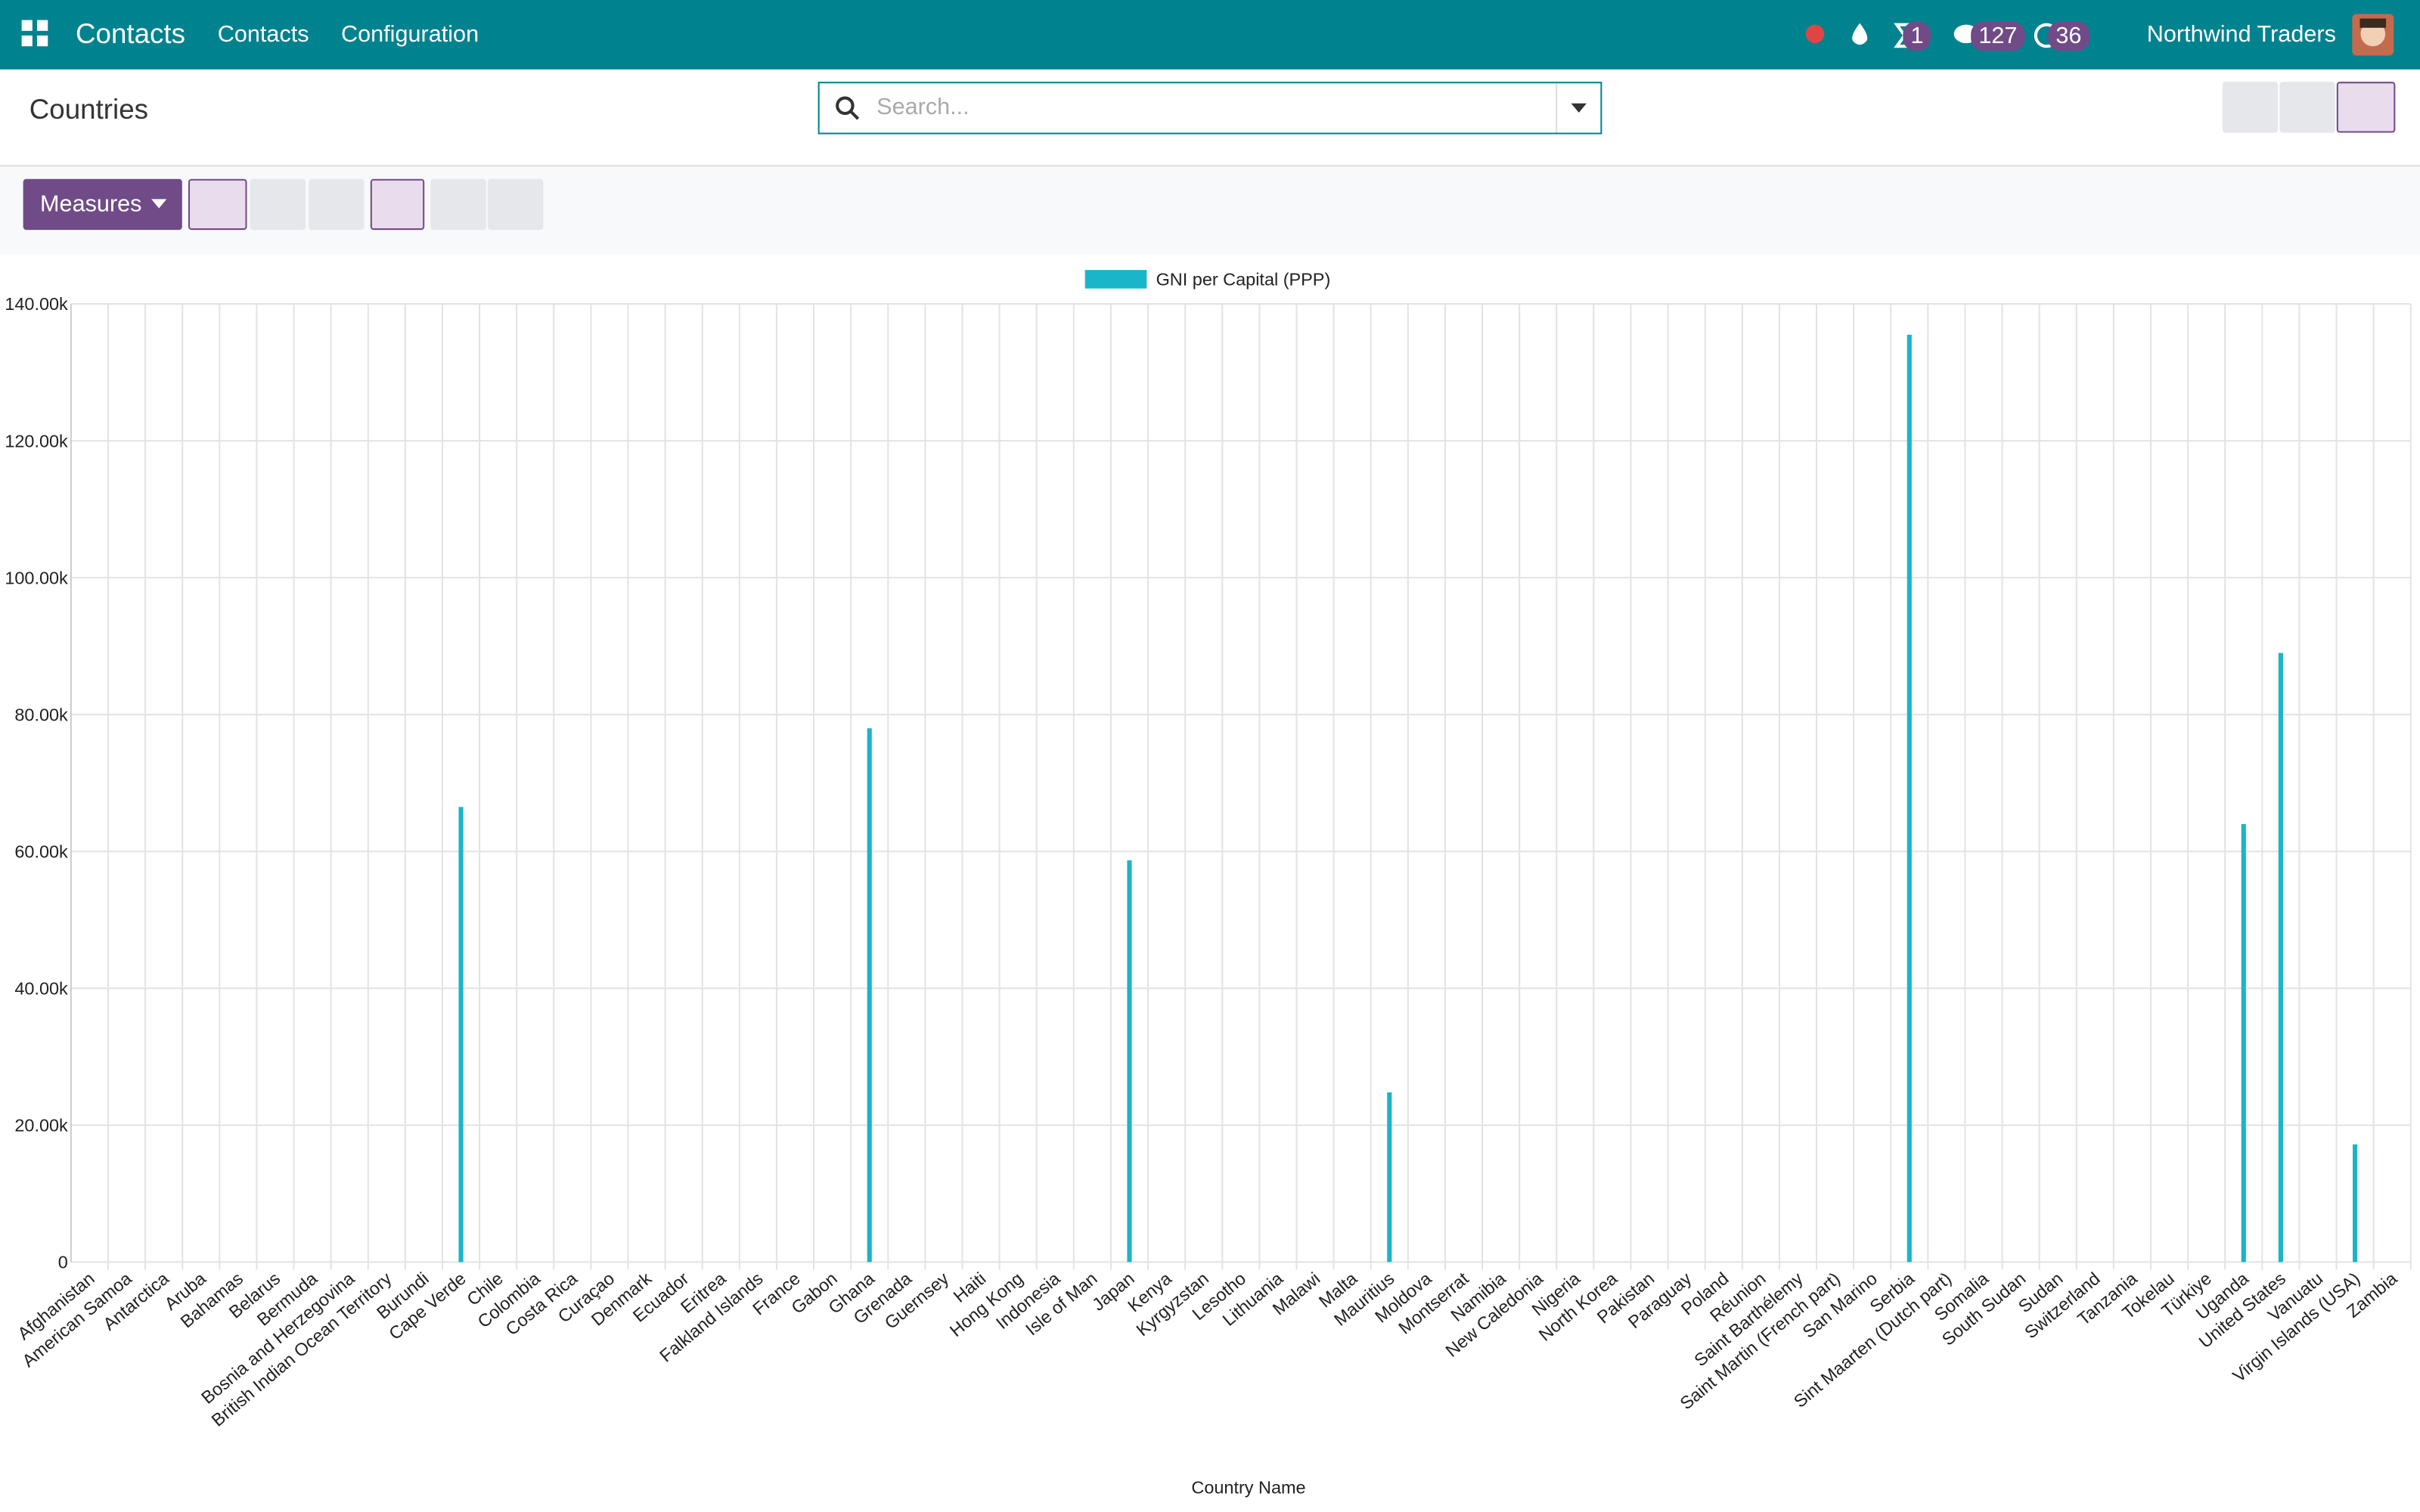 This screenshot has width=2420, height=1512. I want to click on divider, so click(1557, 108).